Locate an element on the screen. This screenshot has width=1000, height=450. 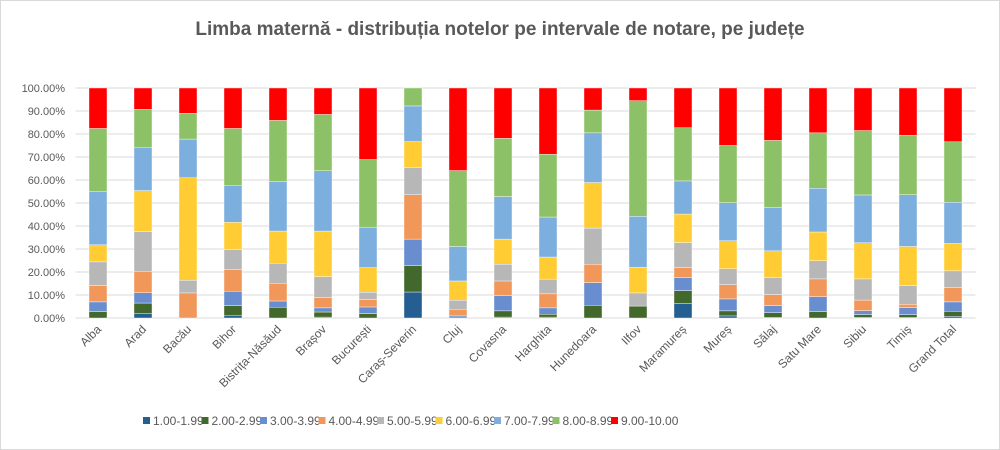
bar-segment-covasna-9.00-10.00 is located at coordinates (503, 113).